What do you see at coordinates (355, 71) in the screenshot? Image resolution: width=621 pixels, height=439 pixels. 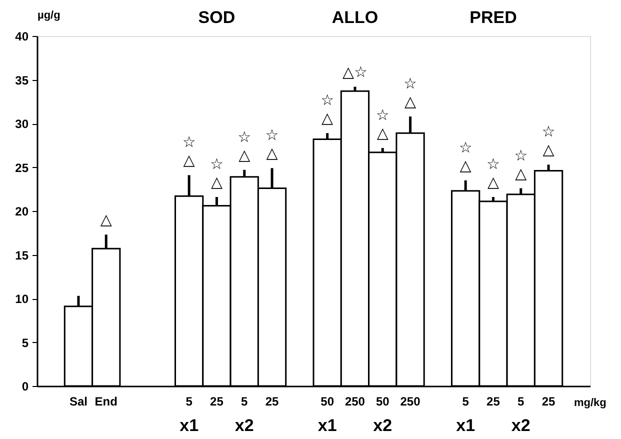 I see `data-label: △☆` at bounding box center [355, 71].